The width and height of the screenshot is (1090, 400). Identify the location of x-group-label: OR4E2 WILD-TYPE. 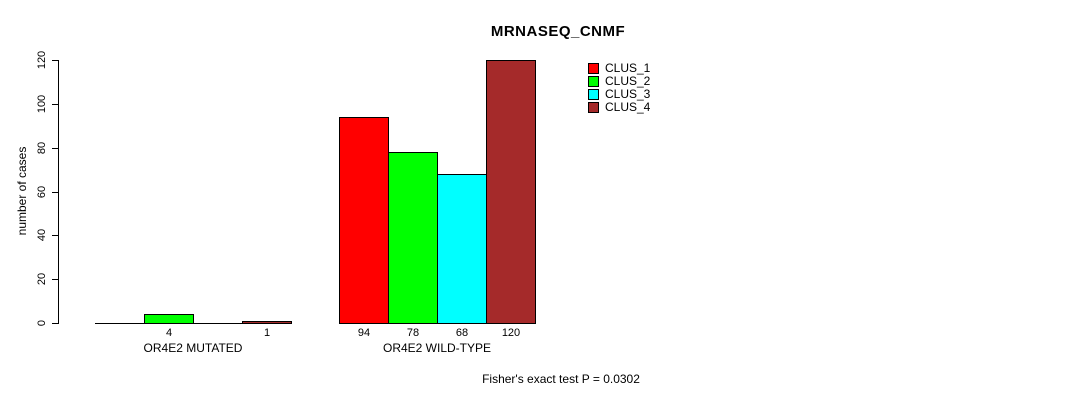
(437, 348).